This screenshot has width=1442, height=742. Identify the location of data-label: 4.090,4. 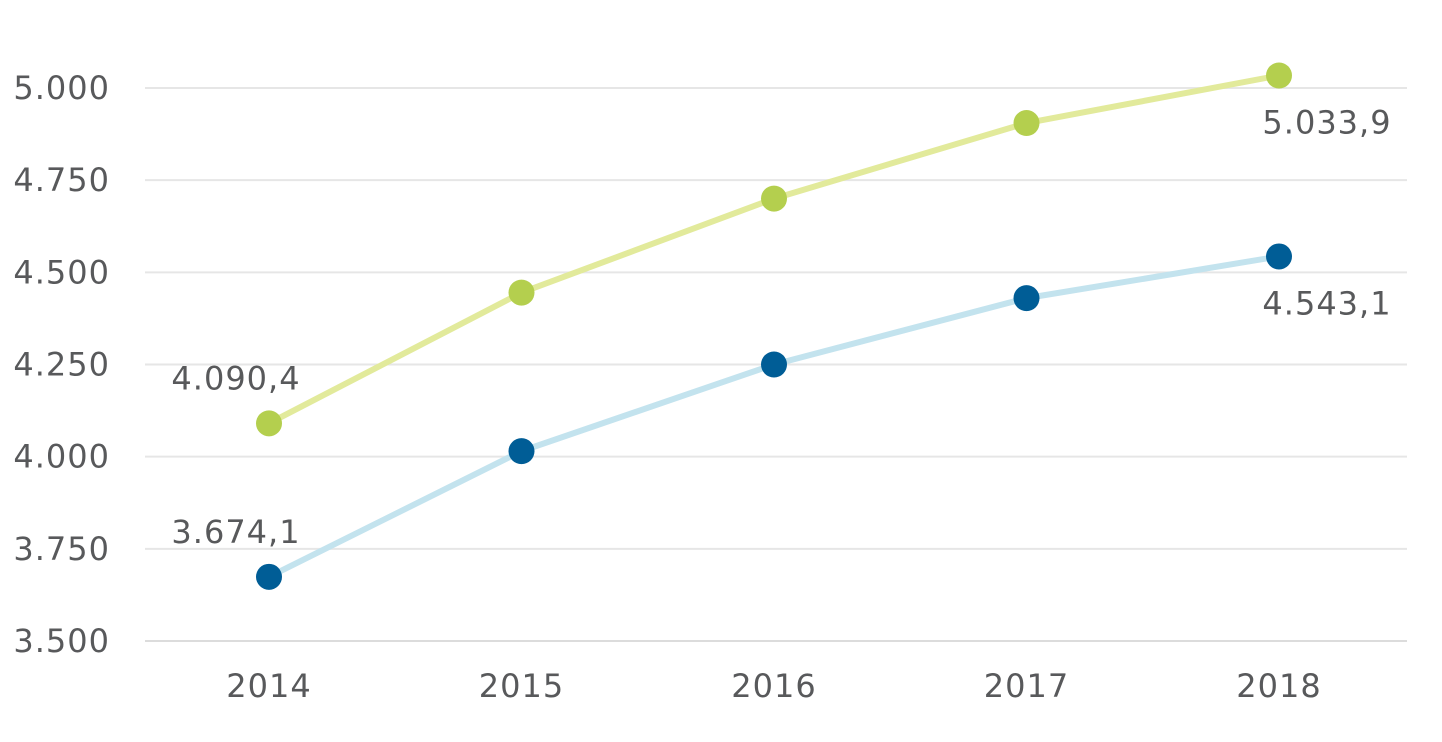
(235, 378).